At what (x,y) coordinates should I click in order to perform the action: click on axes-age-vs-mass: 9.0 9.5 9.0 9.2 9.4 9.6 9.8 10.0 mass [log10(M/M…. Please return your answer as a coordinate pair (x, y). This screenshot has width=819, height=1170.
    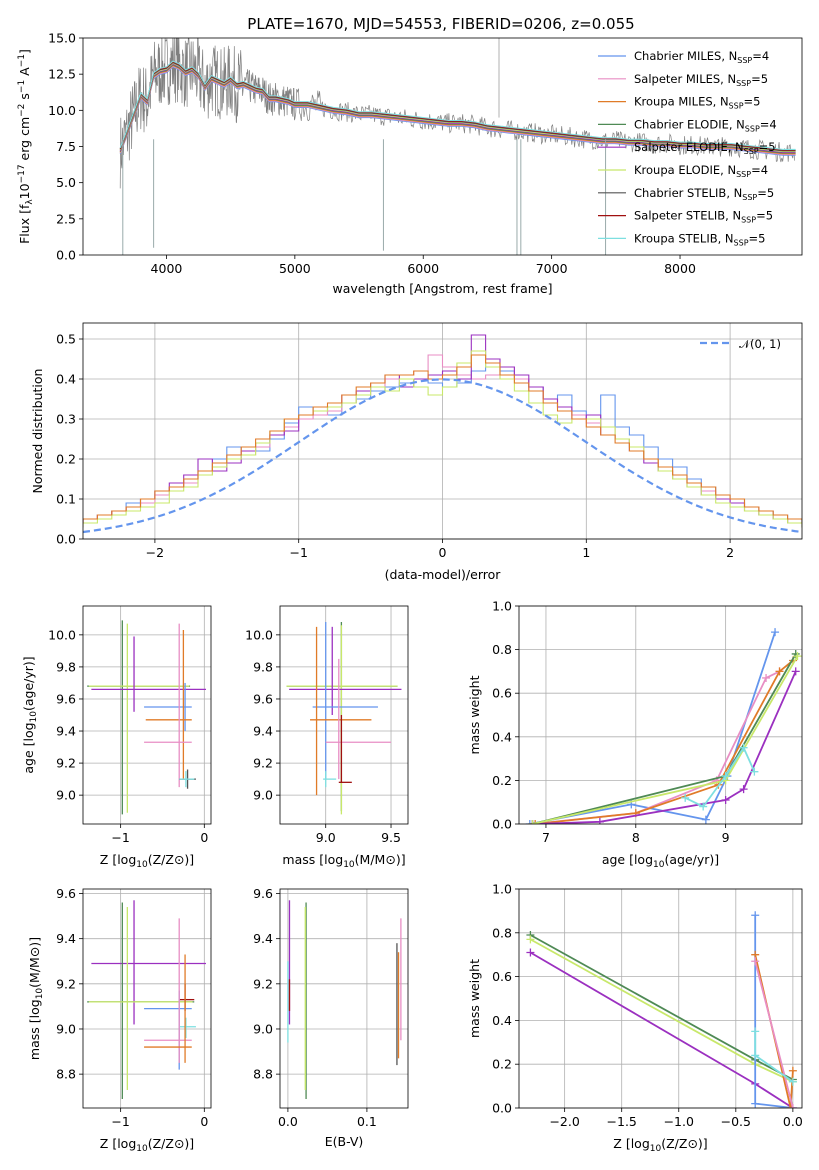
    Looking at the image, I should click on (327, 737).